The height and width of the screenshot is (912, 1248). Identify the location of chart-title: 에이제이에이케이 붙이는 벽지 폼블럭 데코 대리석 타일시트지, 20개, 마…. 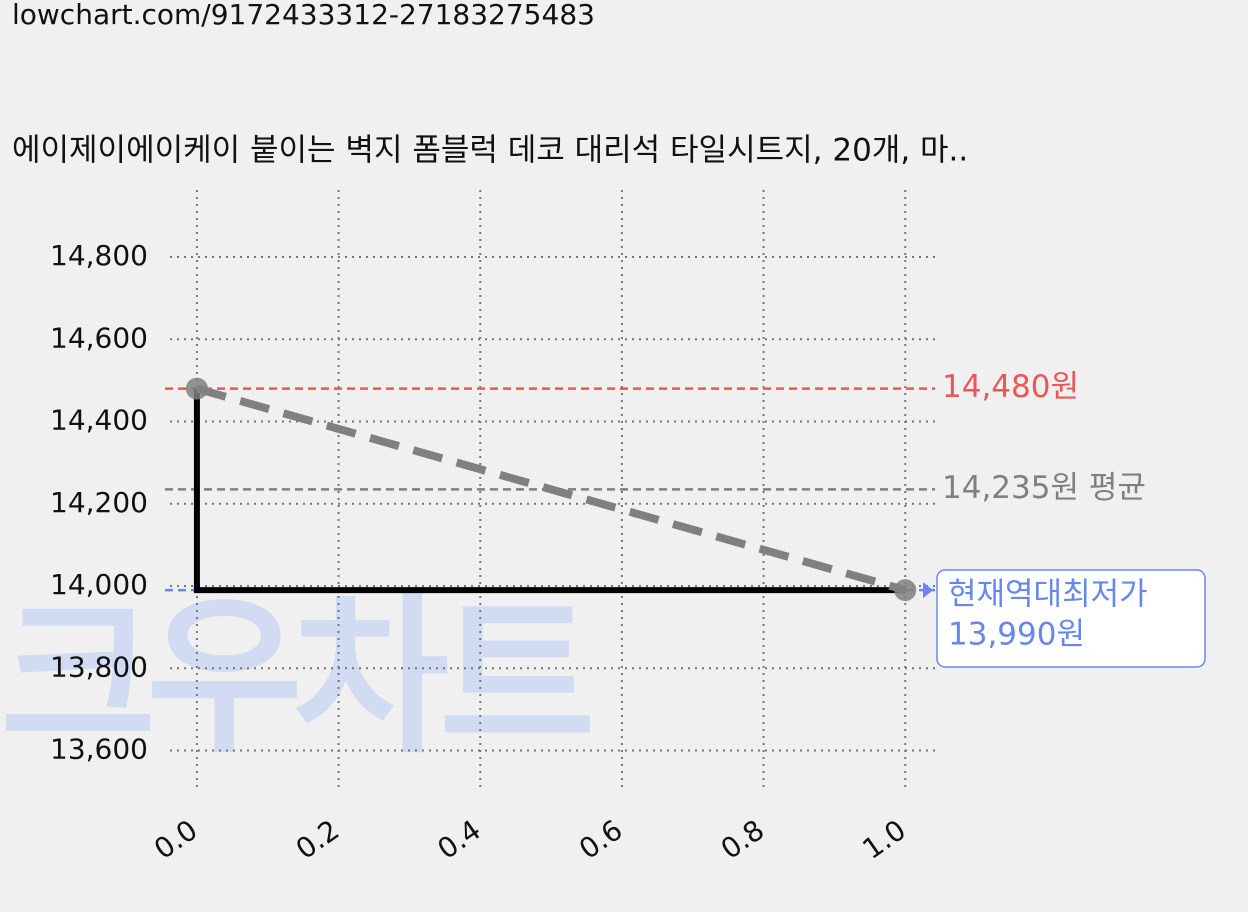
(490, 151).